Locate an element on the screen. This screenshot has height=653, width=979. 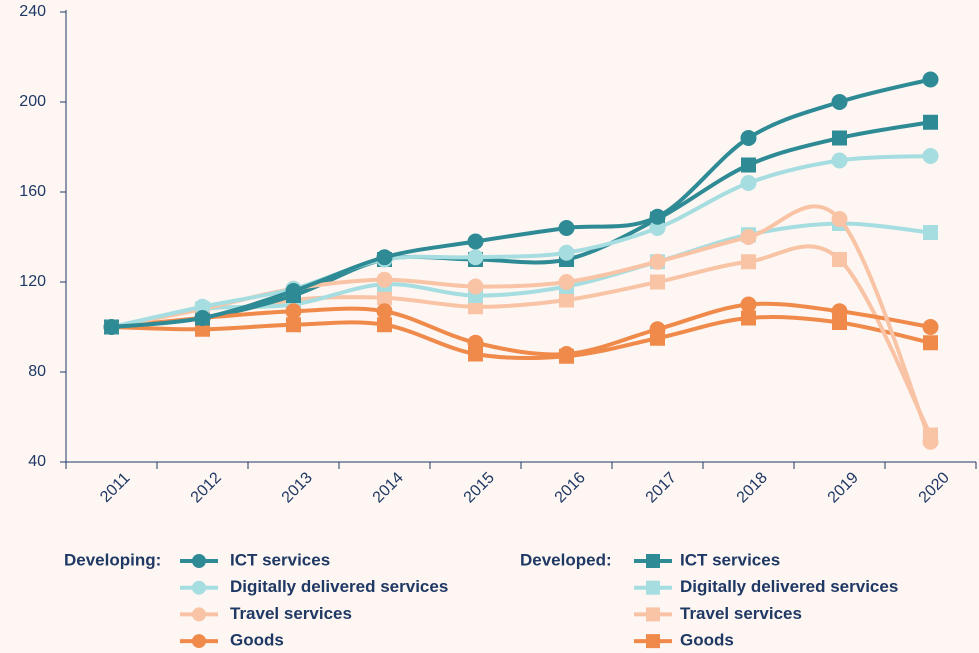
legend-group-label: Developing: is located at coordinates (112, 559).